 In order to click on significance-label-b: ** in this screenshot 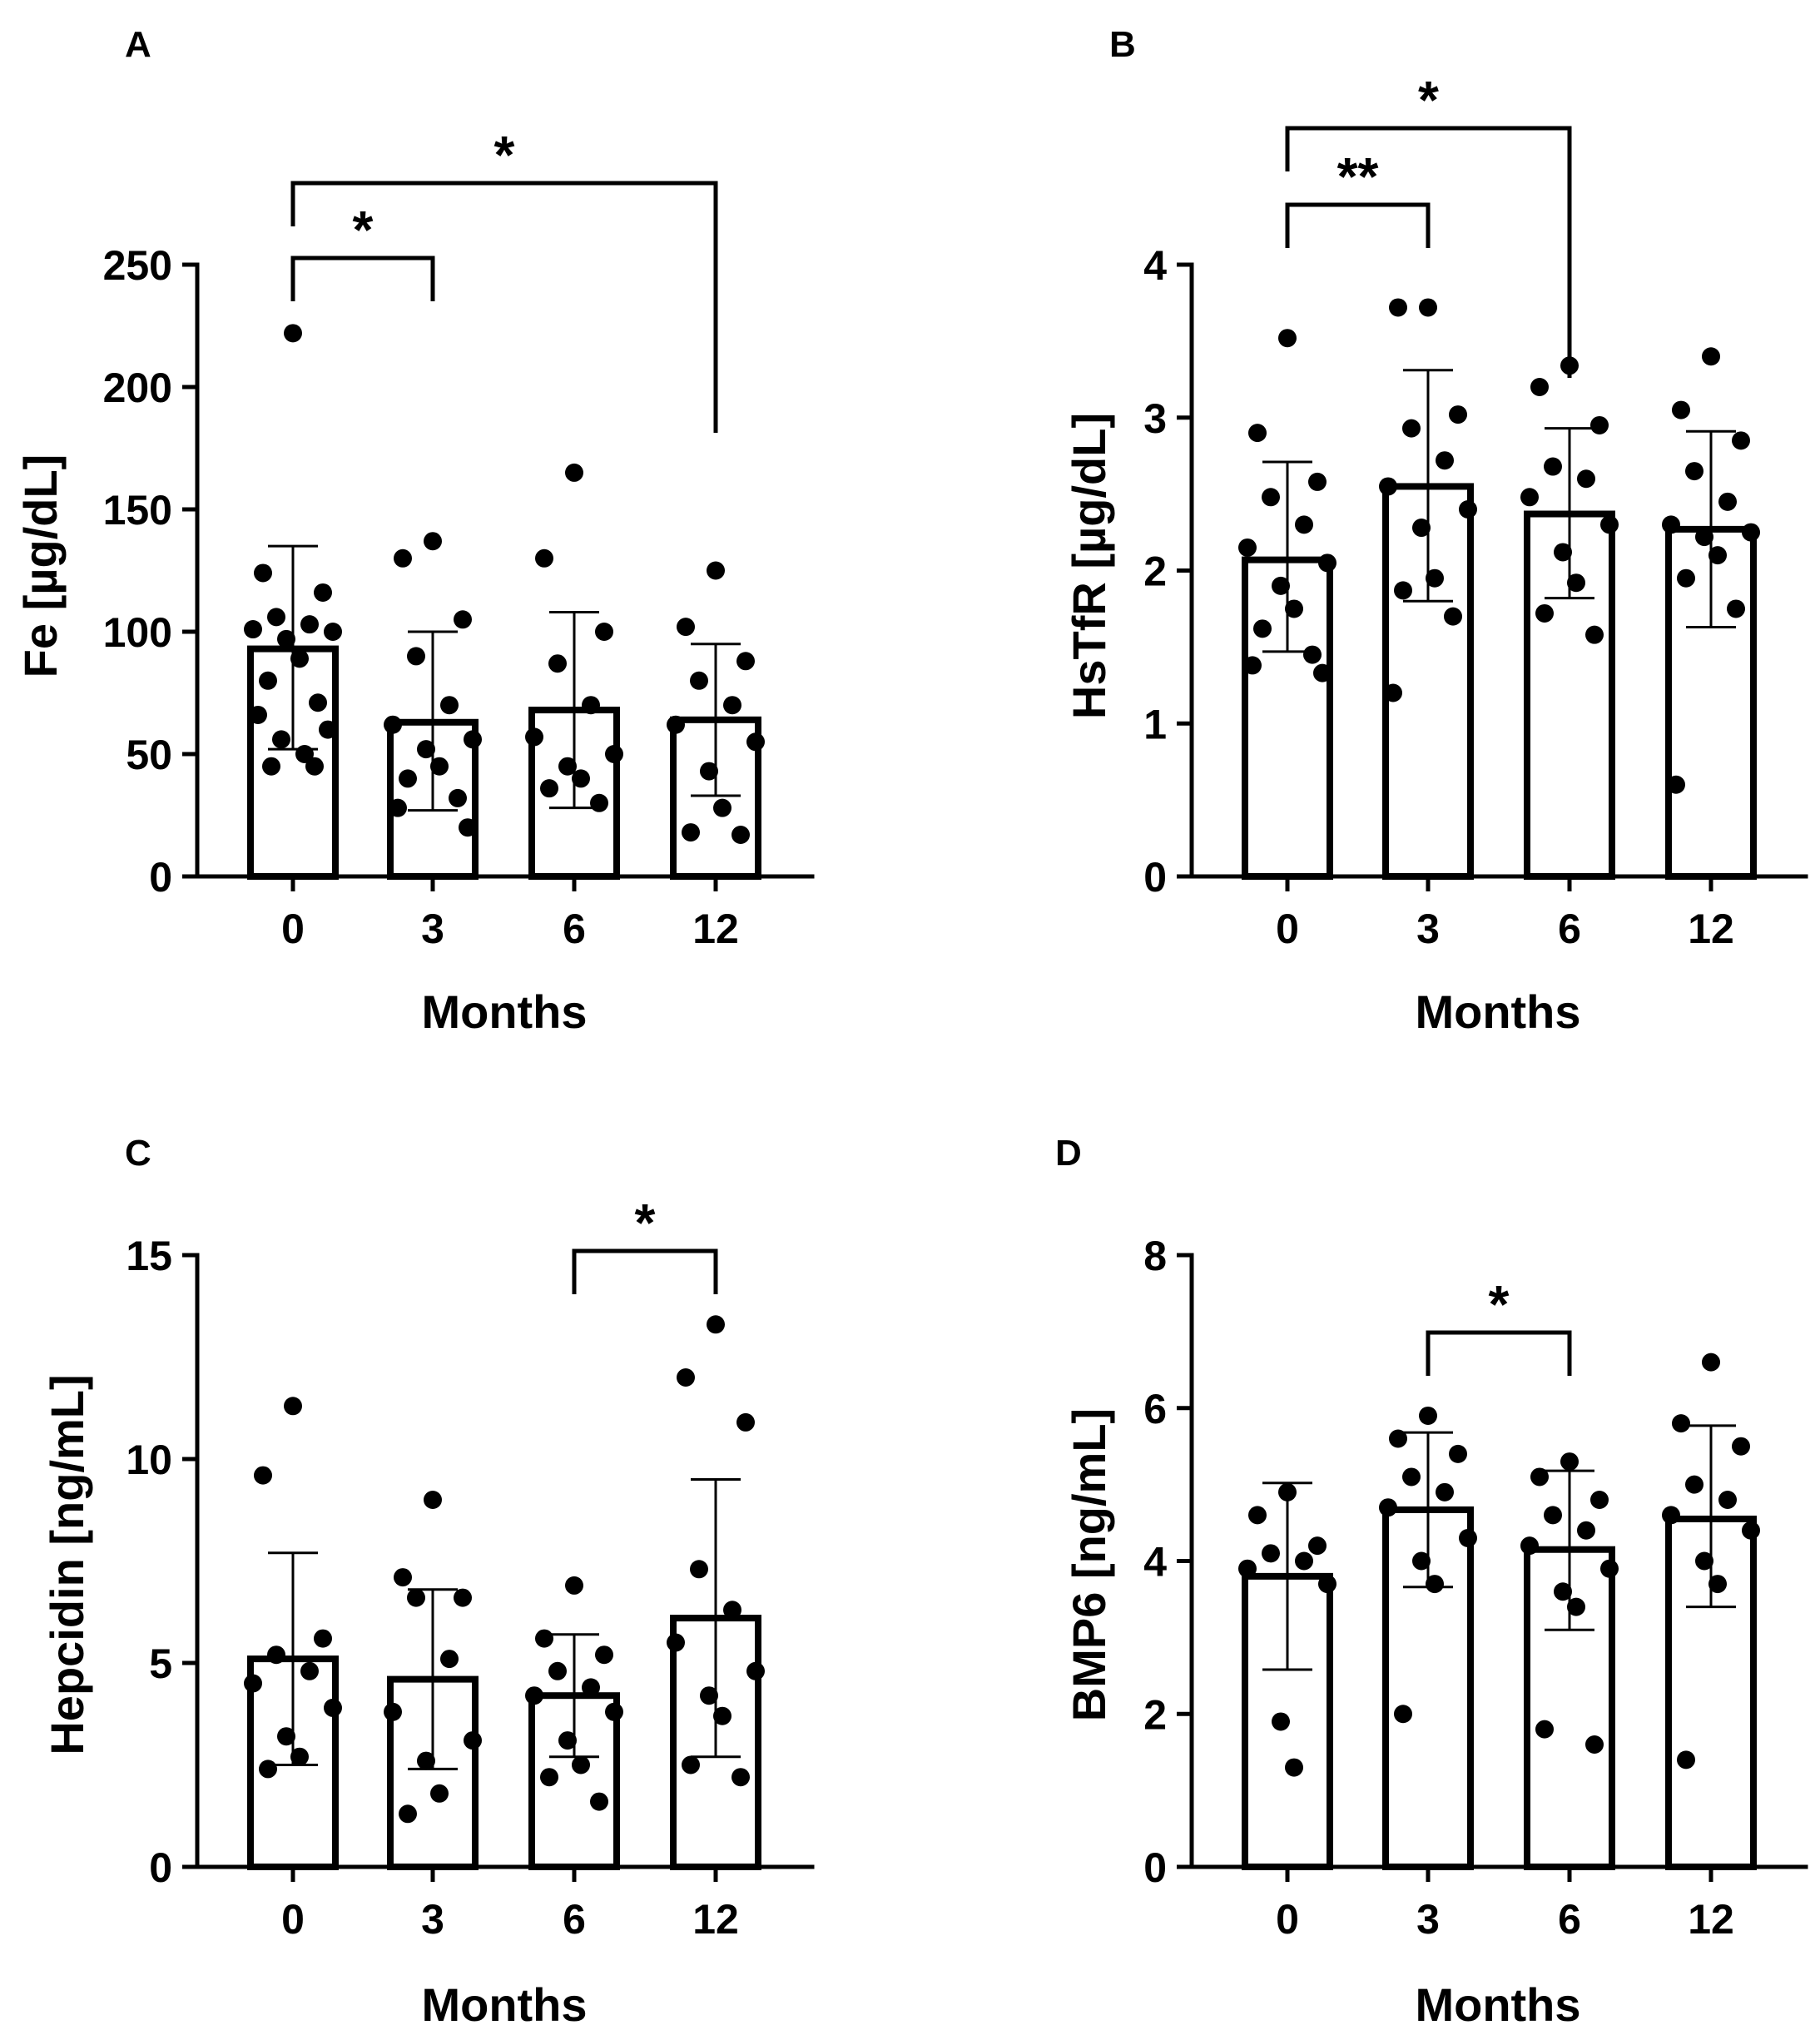, I will do `click(1358, 176)`.